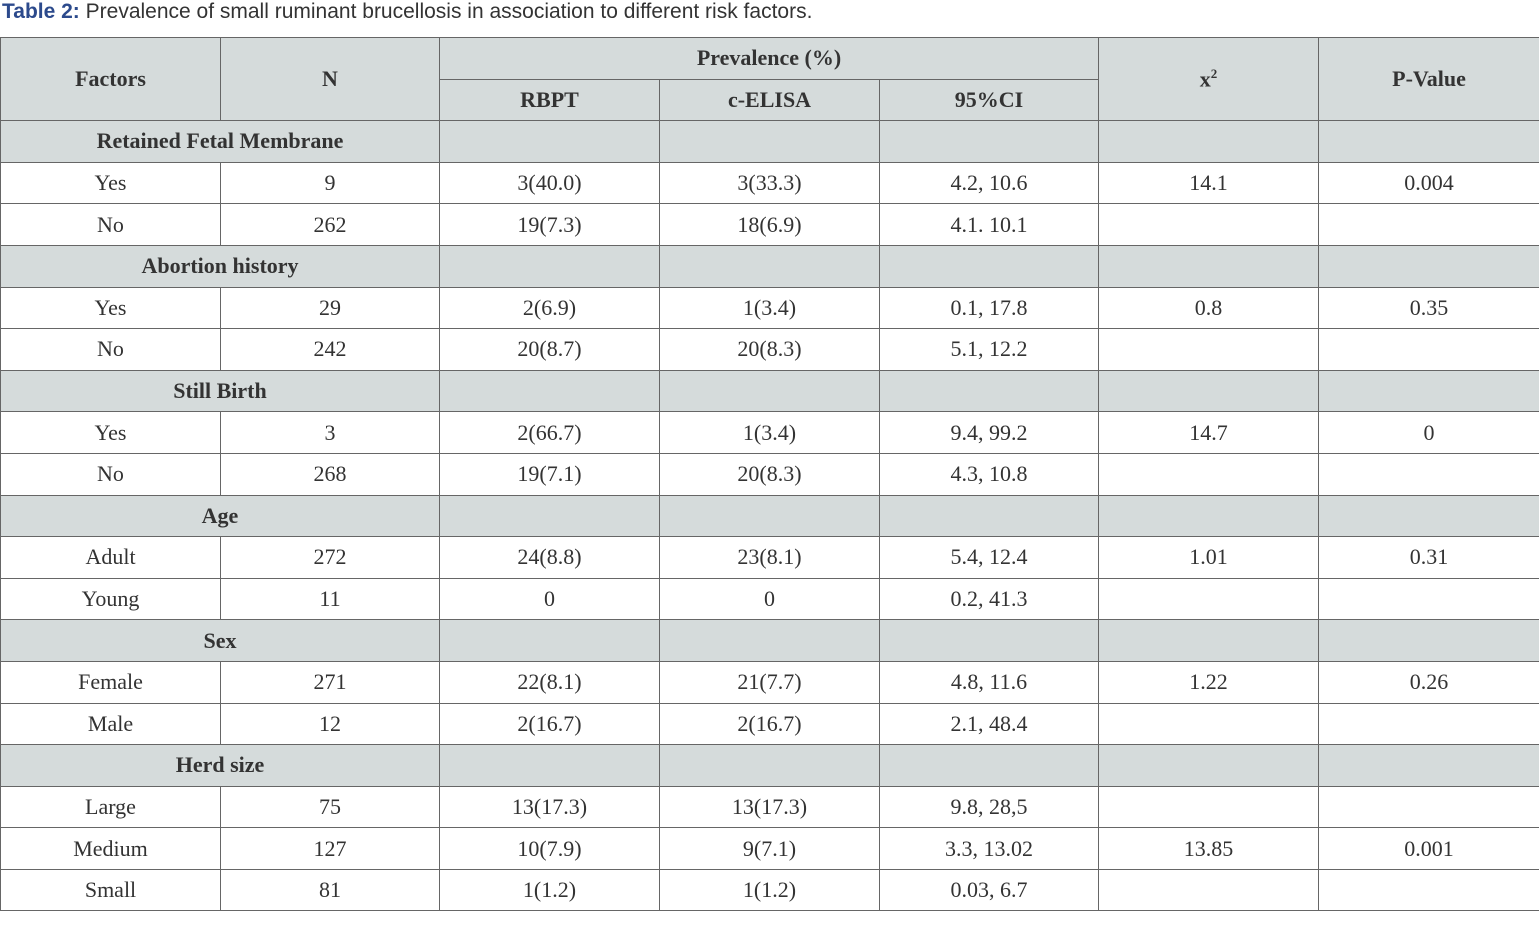 The width and height of the screenshot is (1539, 933). I want to click on header-cell: c-ELISA, so click(769, 100).